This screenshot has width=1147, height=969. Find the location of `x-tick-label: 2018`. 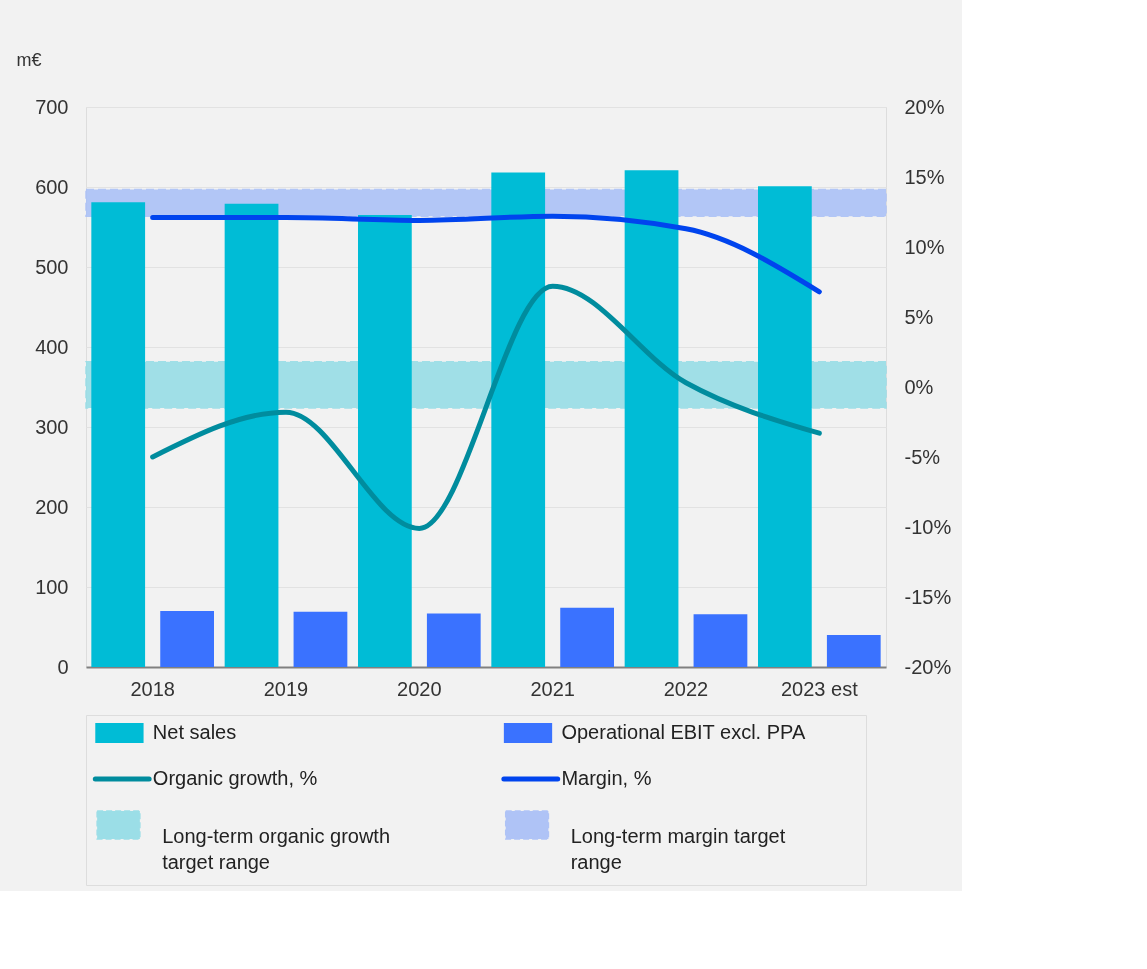

x-tick-label: 2018 is located at coordinates (152, 688).